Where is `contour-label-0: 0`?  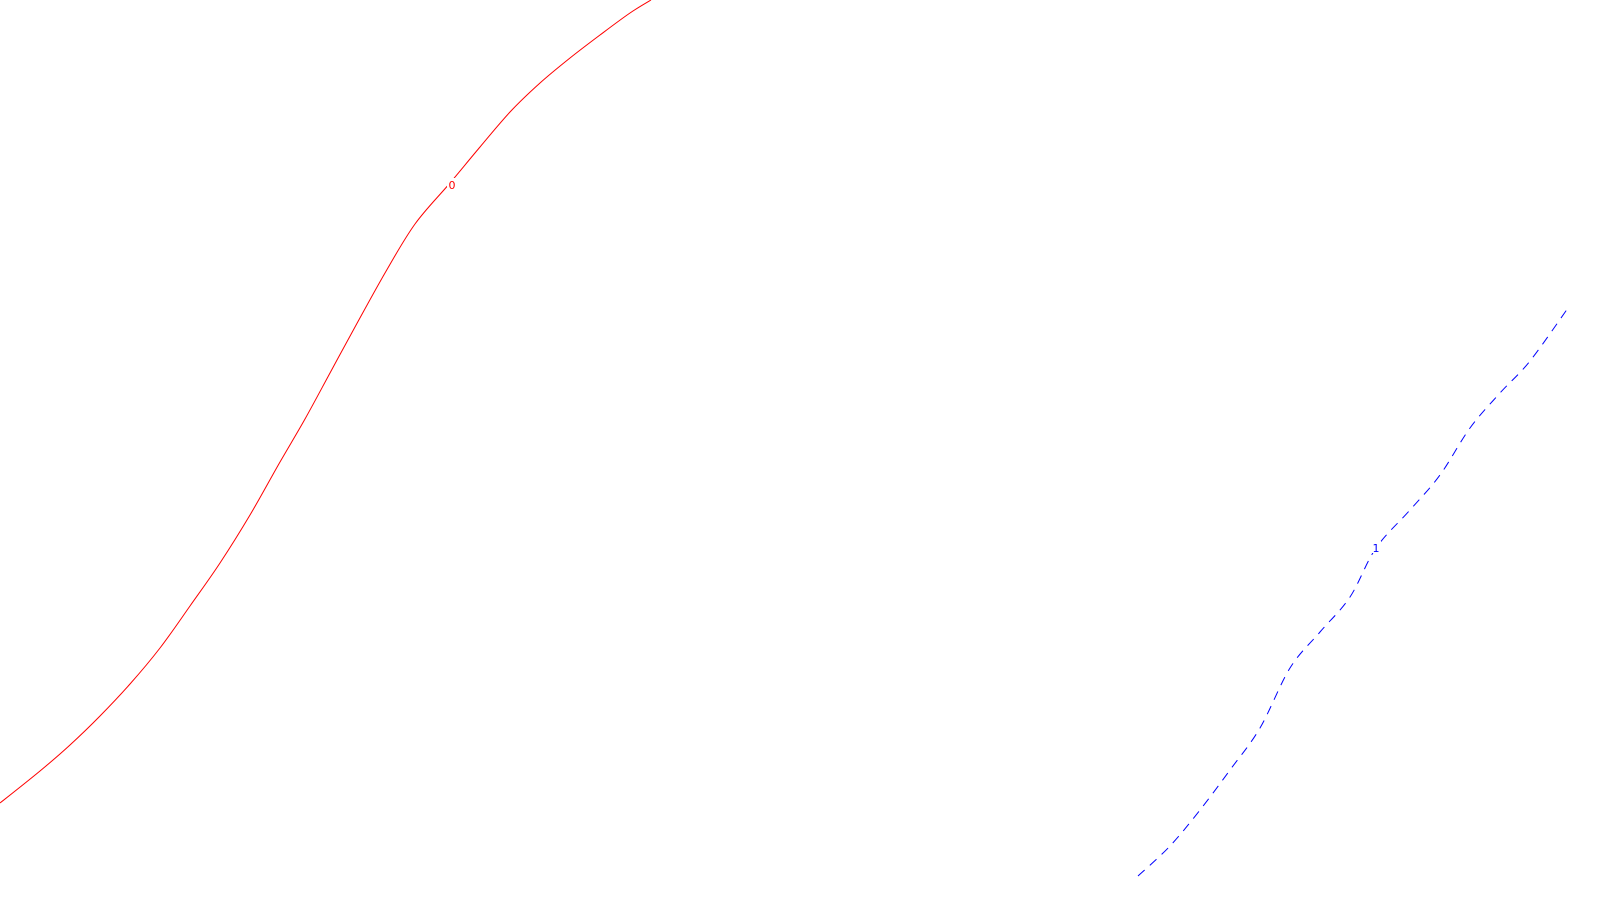 contour-label-0: 0 is located at coordinates (452, 185).